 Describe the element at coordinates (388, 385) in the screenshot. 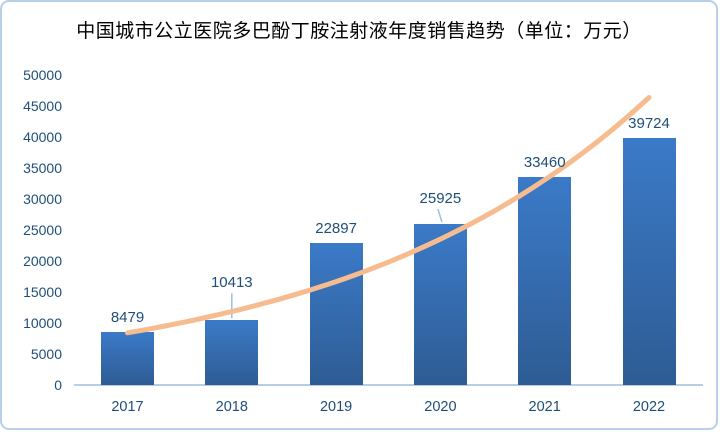

I see `x-axis-line` at that location.